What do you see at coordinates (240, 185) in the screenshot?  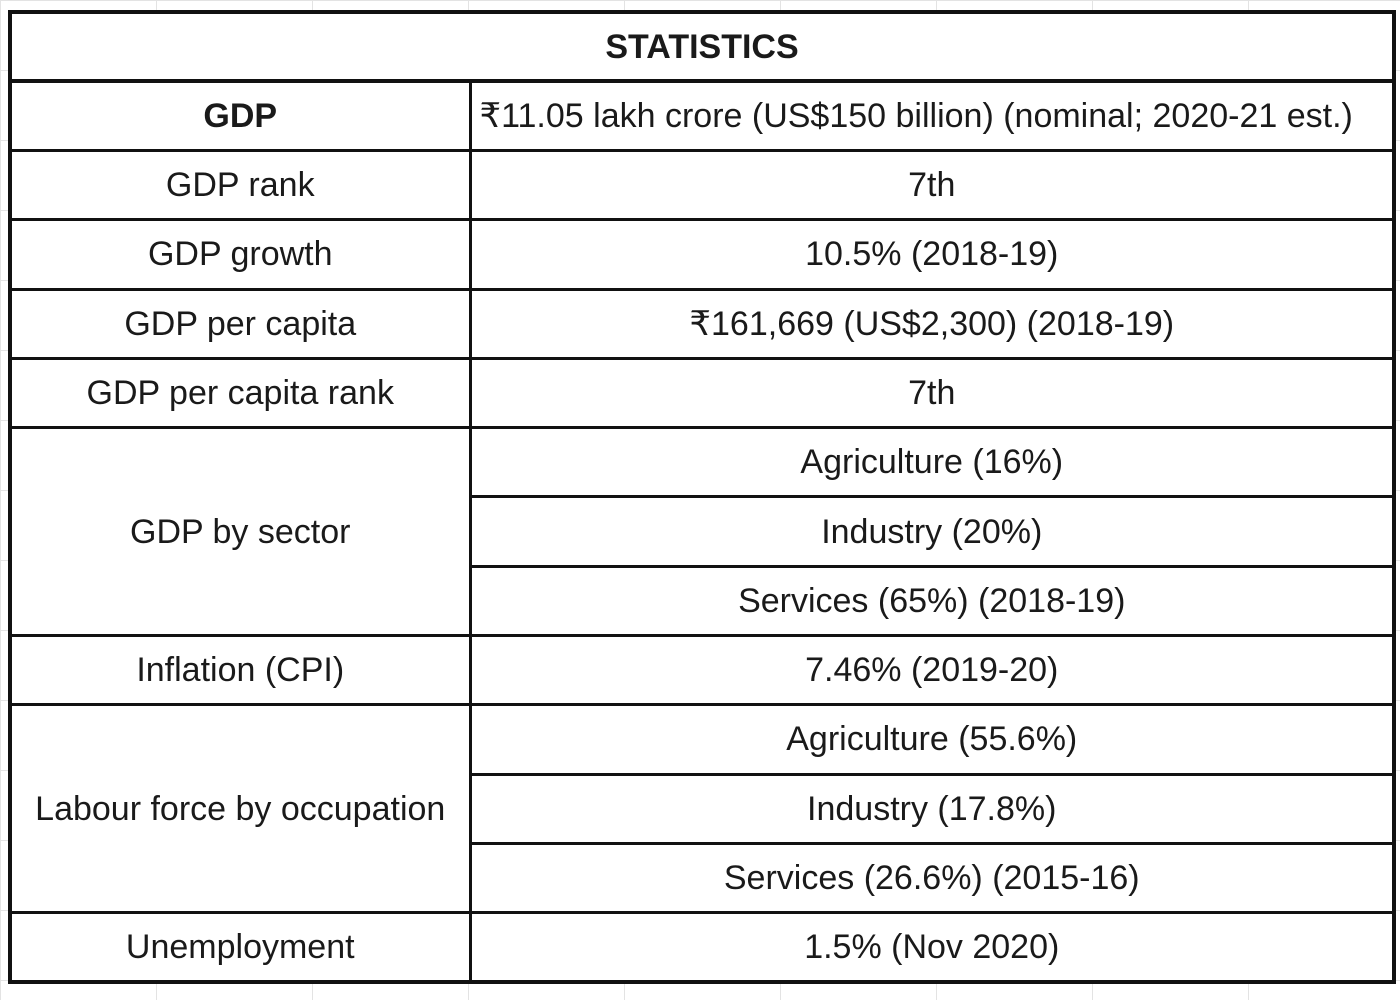 I see `gdp-rank-label: GDP rank` at bounding box center [240, 185].